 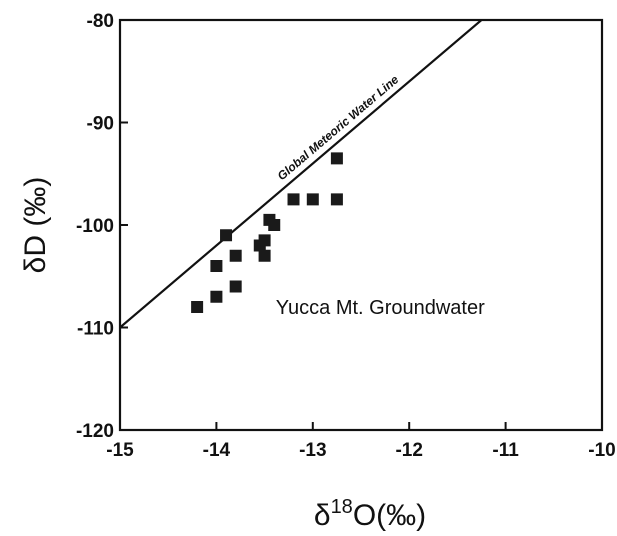 What do you see at coordinates (267, 232) in the screenshot?
I see `data-points` at bounding box center [267, 232].